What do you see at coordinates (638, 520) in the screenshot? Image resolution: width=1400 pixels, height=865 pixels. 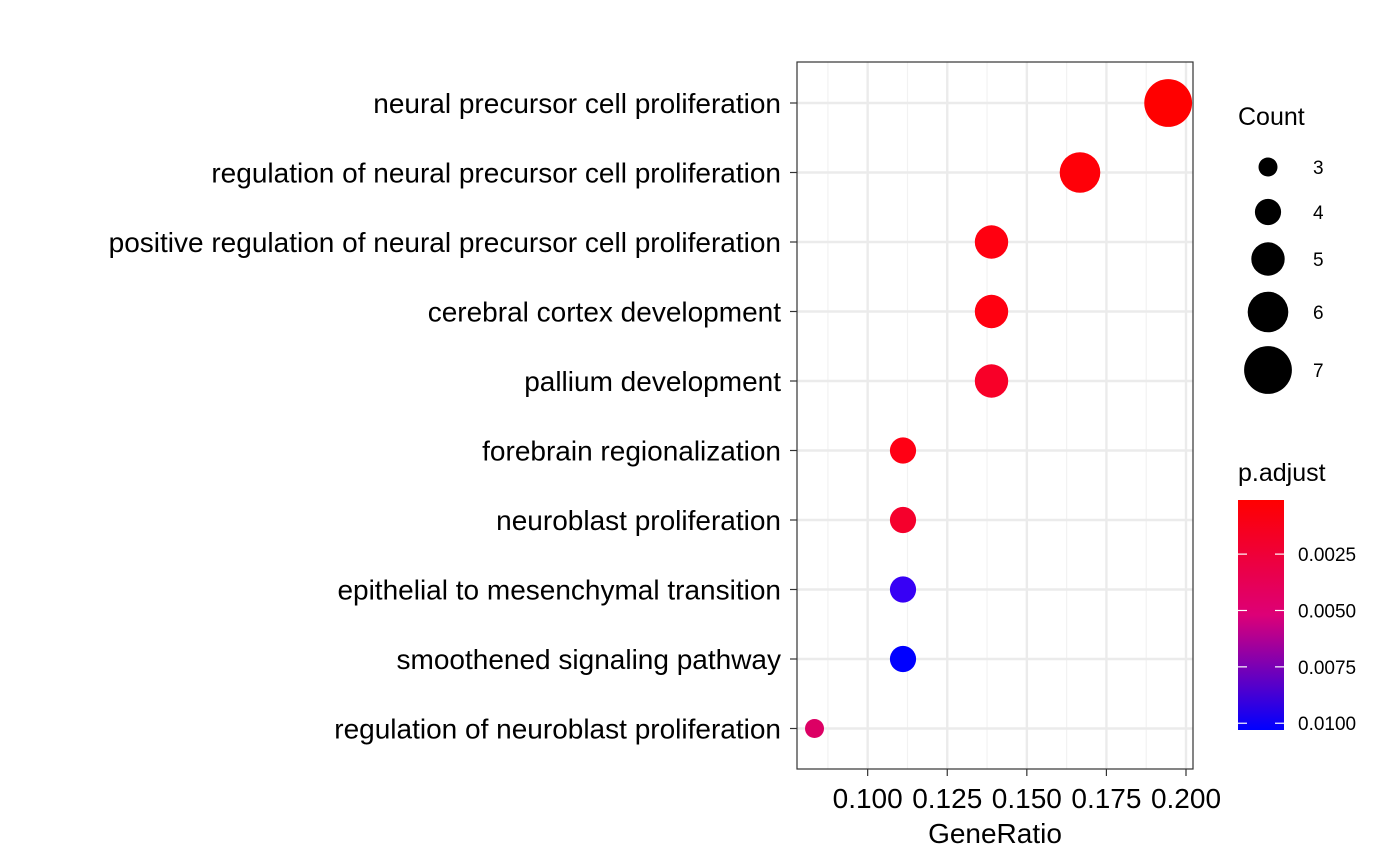 I see `y-tick-label: neuroblast proliferation` at bounding box center [638, 520].